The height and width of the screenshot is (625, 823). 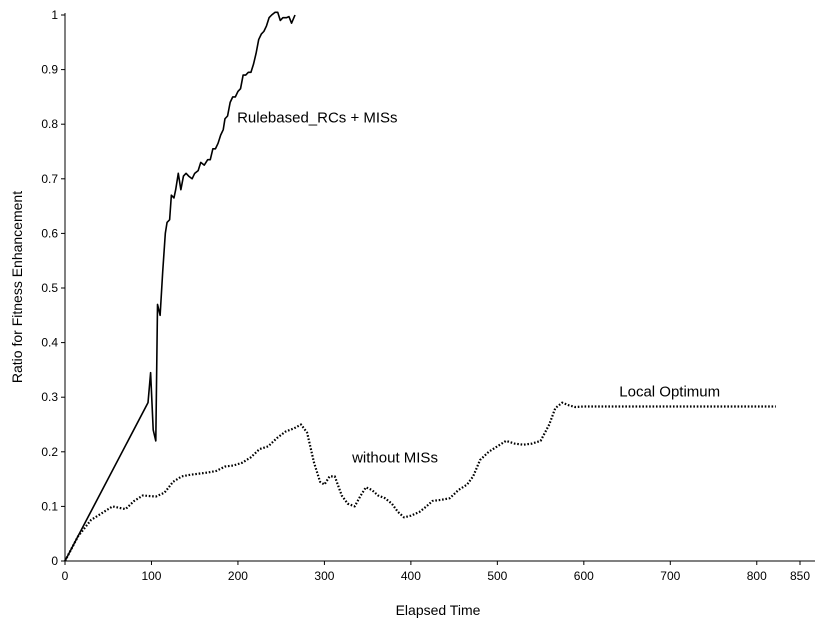 What do you see at coordinates (800, 576) in the screenshot?
I see `x-tick-label: 850` at bounding box center [800, 576].